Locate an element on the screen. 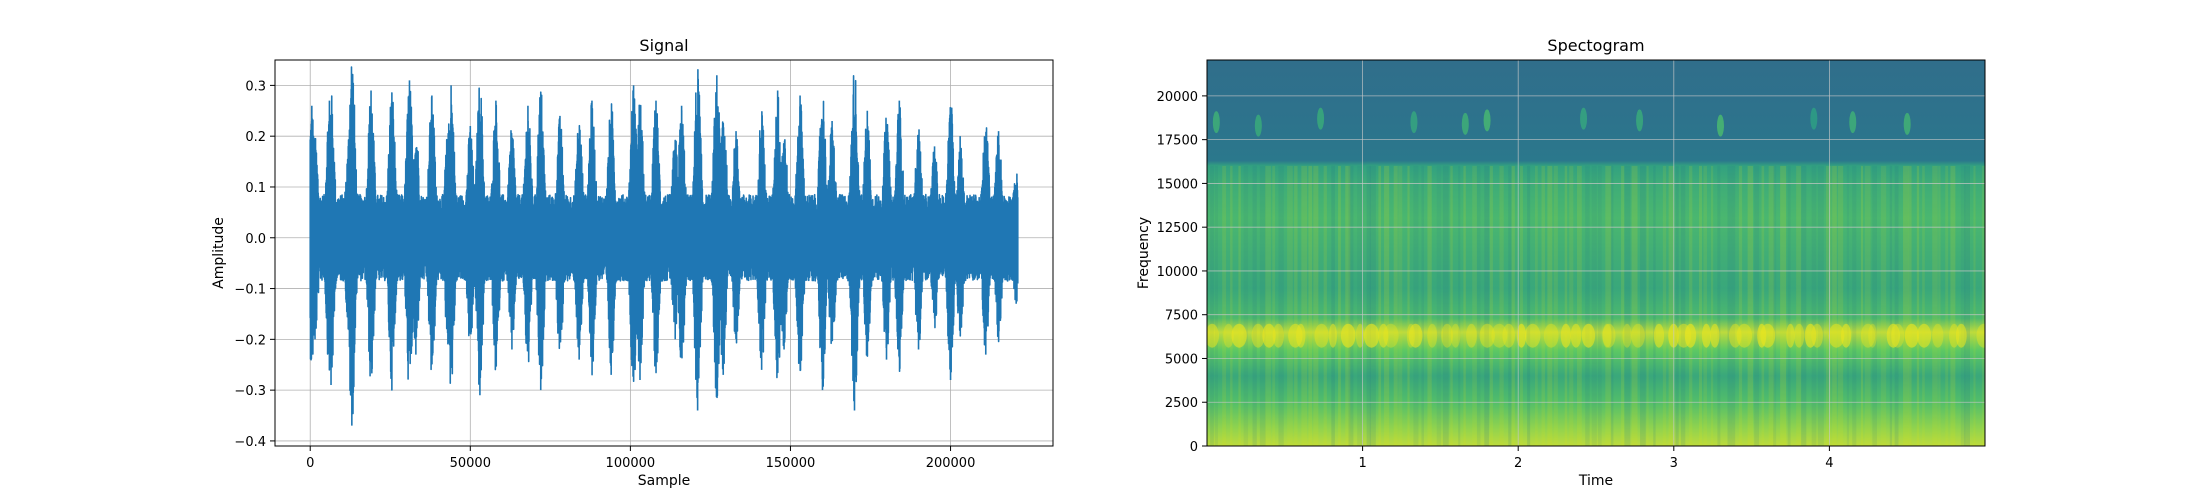  signal-x-axis-label: Sample is located at coordinates (664, 481).